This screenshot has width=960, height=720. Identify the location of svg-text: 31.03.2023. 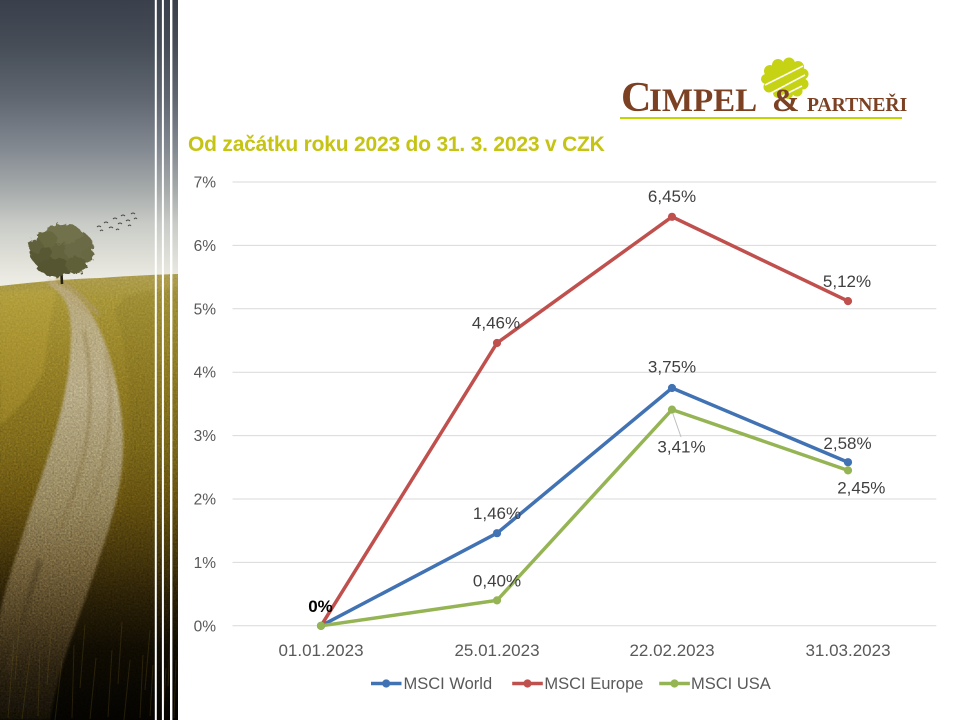
(847, 650).